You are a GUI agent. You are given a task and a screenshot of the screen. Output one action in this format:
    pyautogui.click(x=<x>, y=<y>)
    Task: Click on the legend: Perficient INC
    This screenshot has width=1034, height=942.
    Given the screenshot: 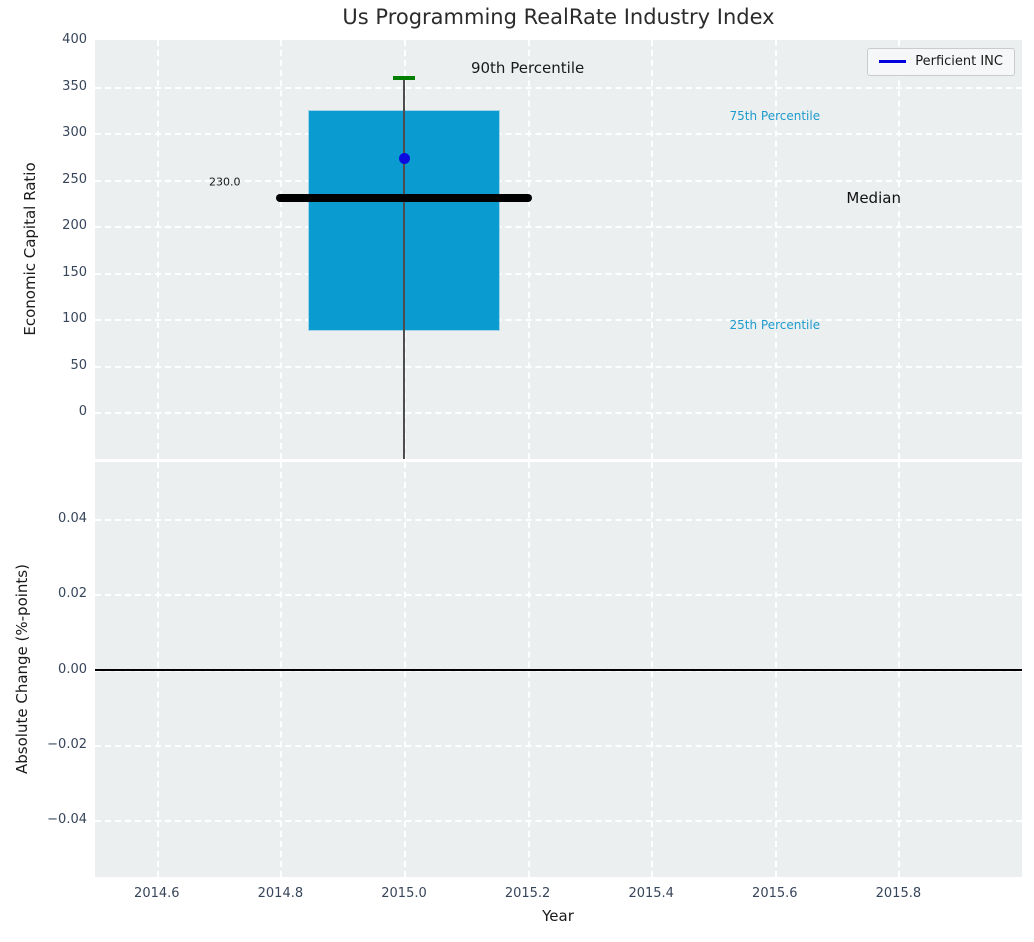 What is the action you would take?
    pyautogui.click(x=941, y=62)
    